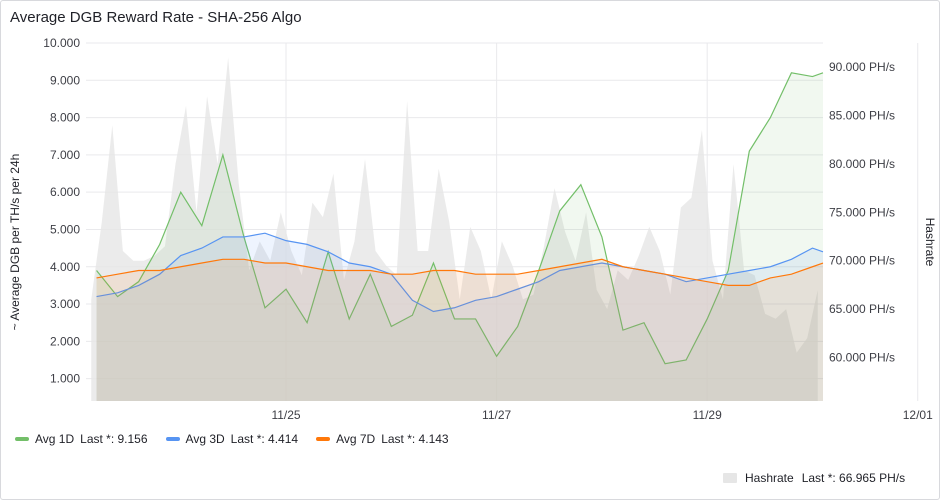 Image resolution: width=940 pixels, height=500 pixels. Describe the element at coordinates (264, 439) in the screenshot. I see `legend-last-value: Last *: 4.414` at that location.